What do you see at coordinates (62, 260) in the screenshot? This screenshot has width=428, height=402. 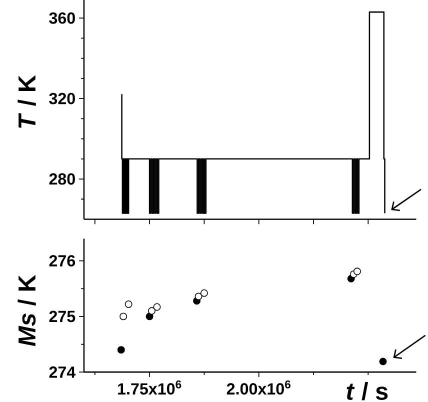 I see `y-tick-label: 276` at bounding box center [62, 260].